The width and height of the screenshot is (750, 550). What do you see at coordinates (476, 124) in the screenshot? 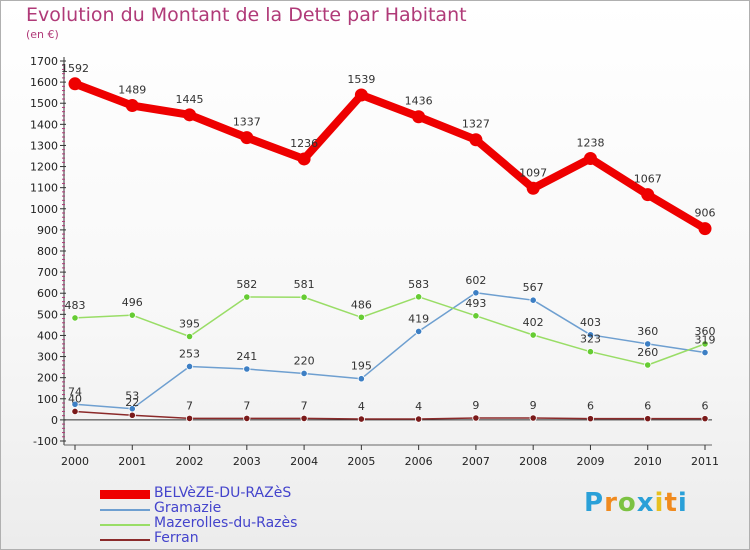
I see `data-label-0: 1327` at bounding box center [476, 124].